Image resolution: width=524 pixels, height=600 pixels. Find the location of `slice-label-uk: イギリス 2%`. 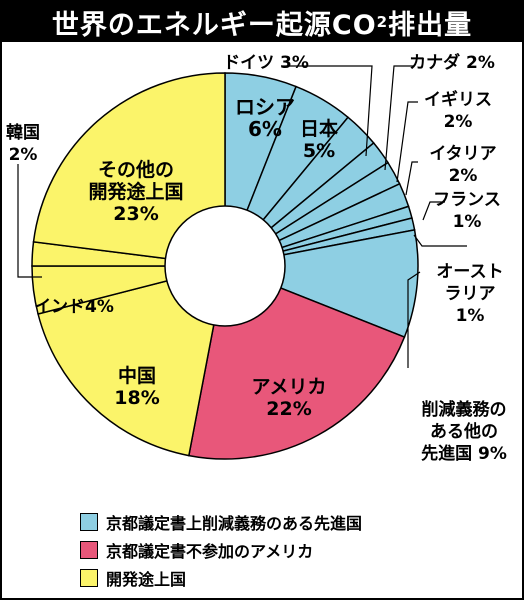

slice-label-uk: イギリス 2% is located at coordinates (458, 111).